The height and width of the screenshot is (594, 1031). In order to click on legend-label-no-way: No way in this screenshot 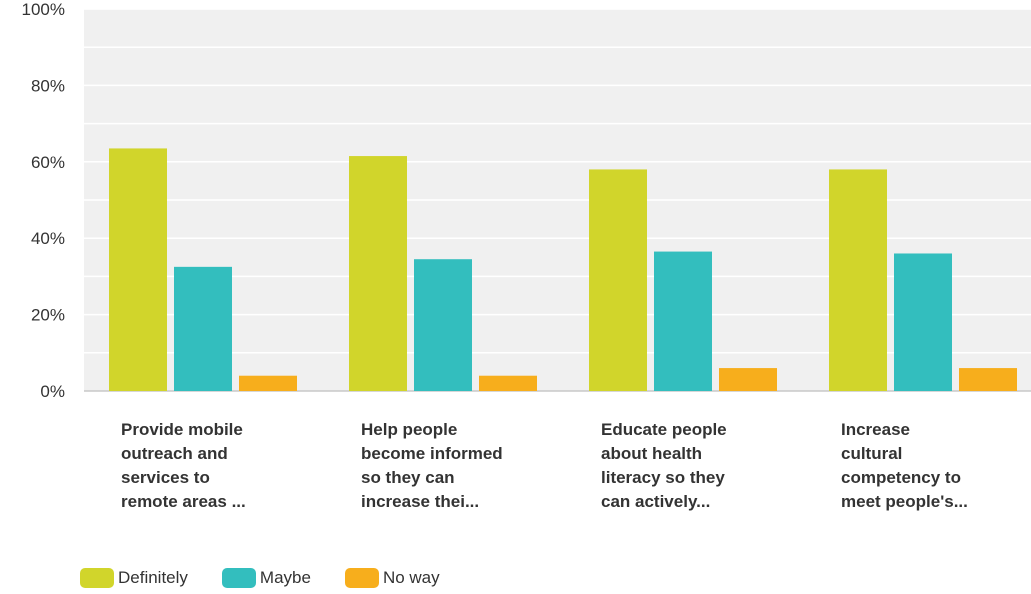, I will do `click(411, 577)`.